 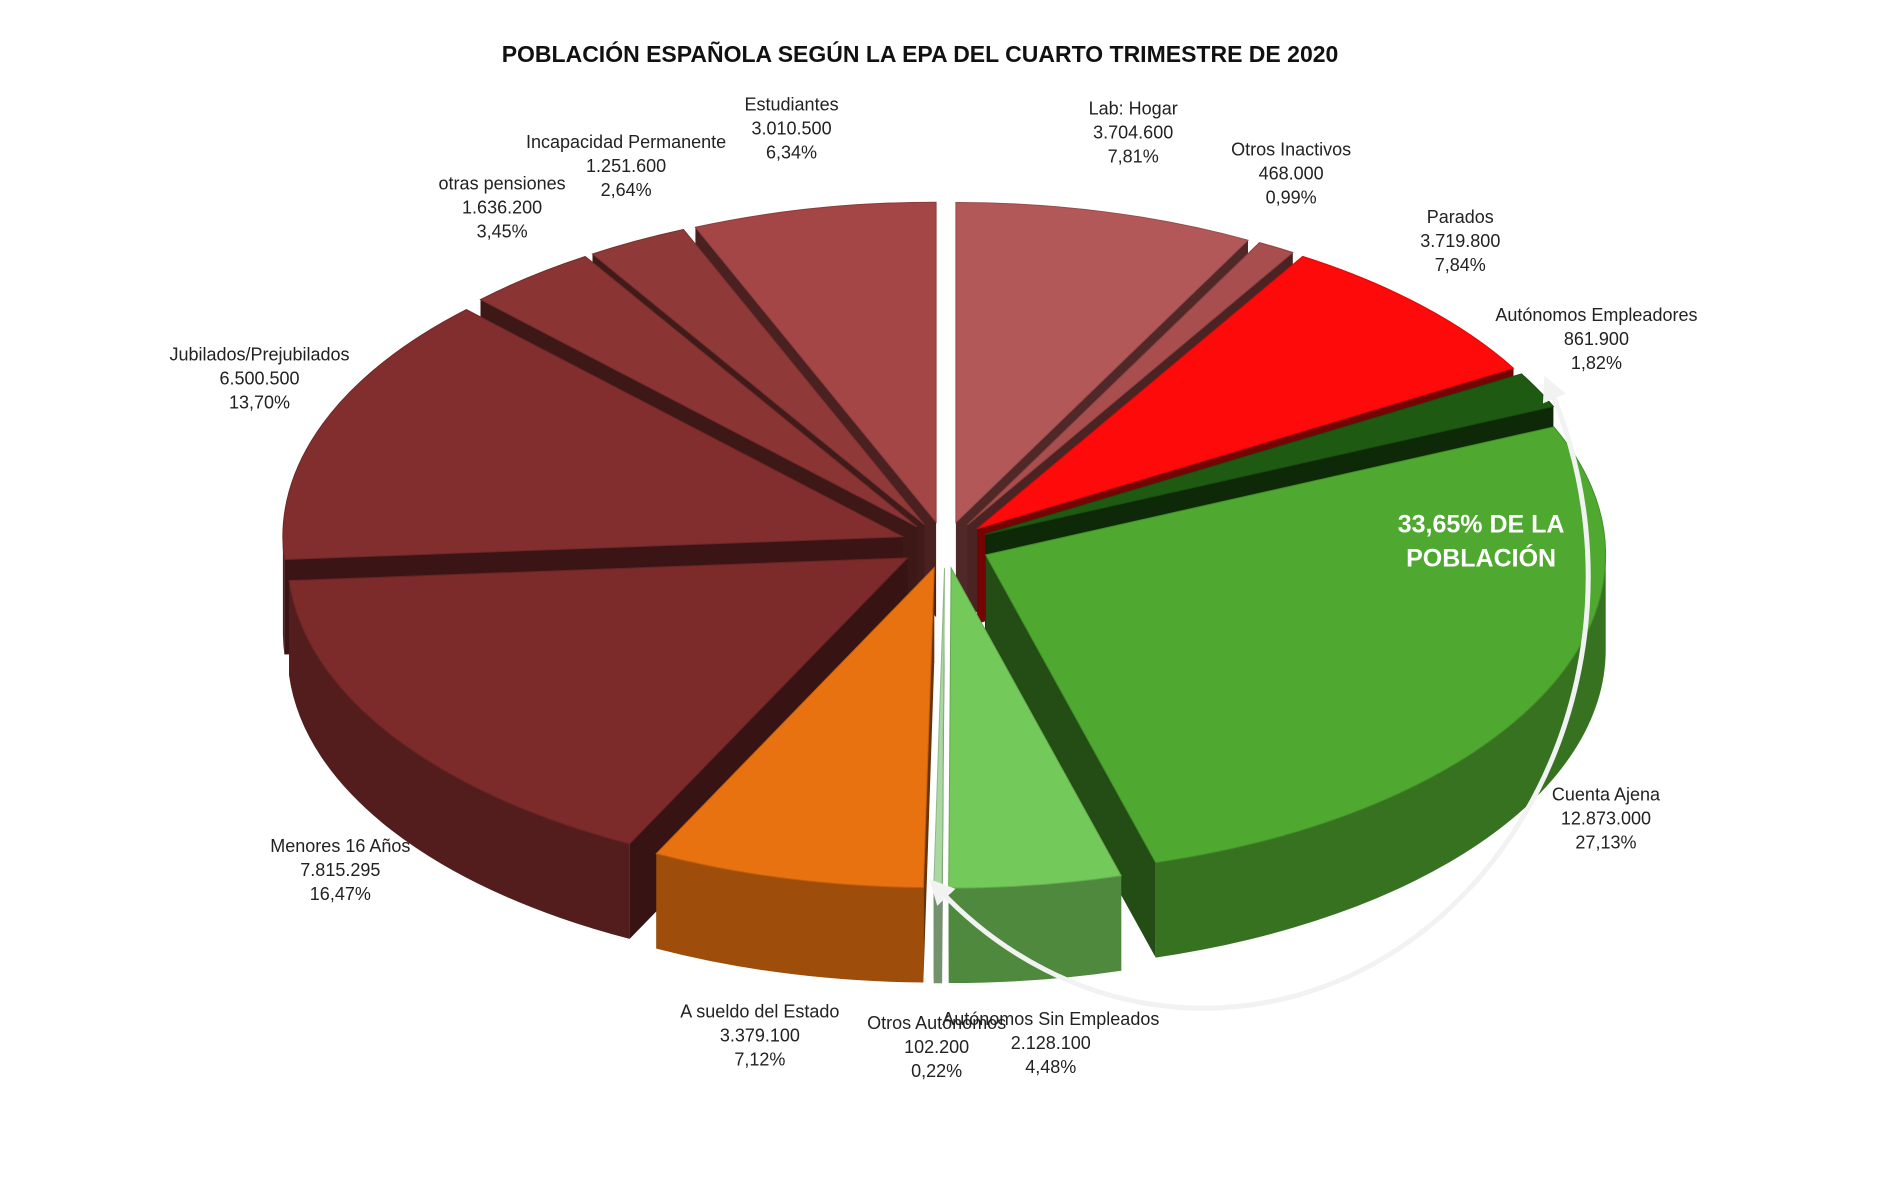 What do you see at coordinates (1596, 315) in the screenshot?
I see `data-label: Autónomos Empleadores` at bounding box center [1596, 315].